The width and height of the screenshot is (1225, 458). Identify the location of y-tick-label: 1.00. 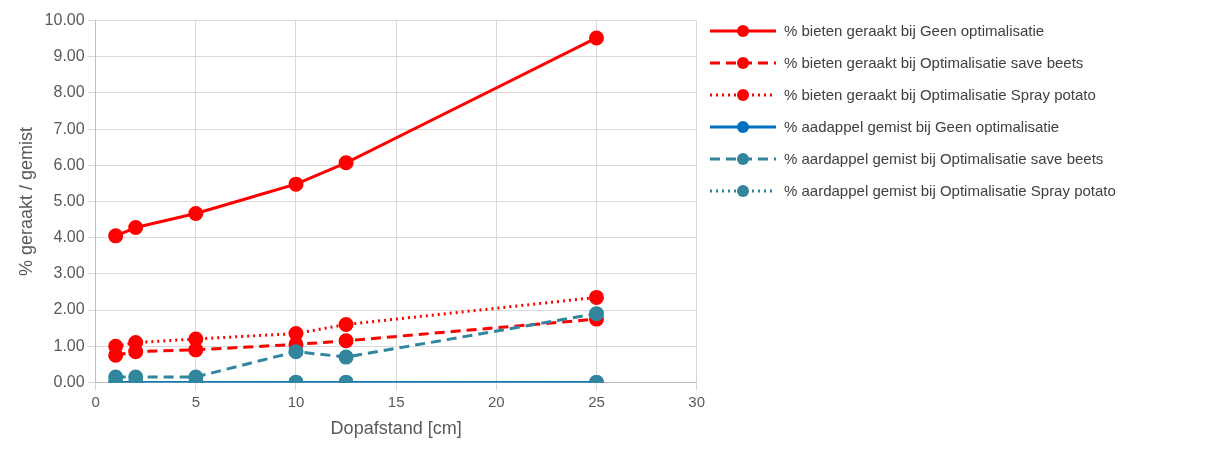
(69, 345).